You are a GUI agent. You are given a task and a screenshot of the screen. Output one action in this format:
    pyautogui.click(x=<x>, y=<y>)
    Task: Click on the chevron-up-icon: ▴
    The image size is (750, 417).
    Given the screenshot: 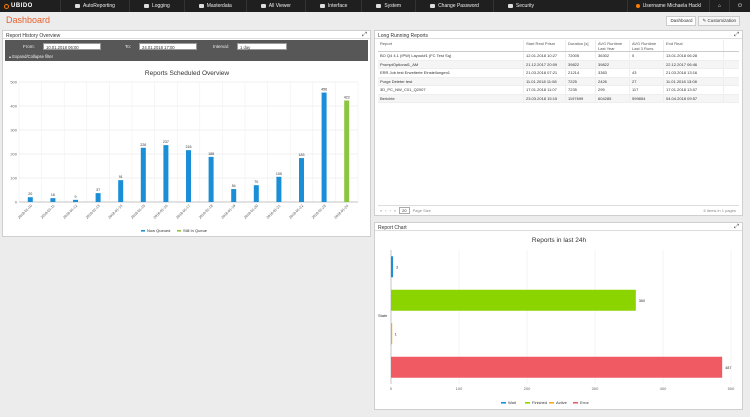 What is the action you would take?
    pyautogui.click(x=11, y=56)
    